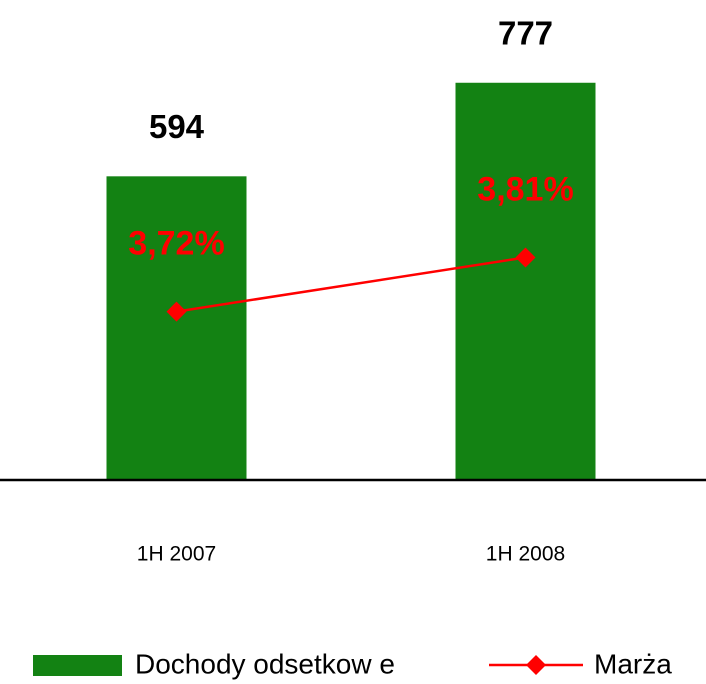 The width and height of the screenshot is (706, 684). I want to click on legend-swatch, so click(77, 665).